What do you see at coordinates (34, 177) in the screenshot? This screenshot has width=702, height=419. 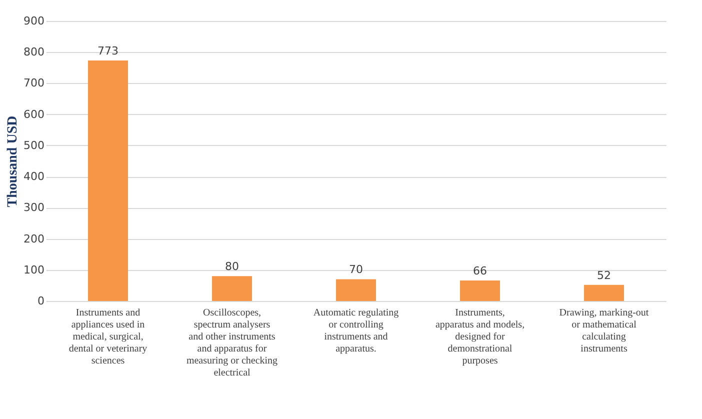 I see `y-tick-label: 400` at bounding box center [34, 177].